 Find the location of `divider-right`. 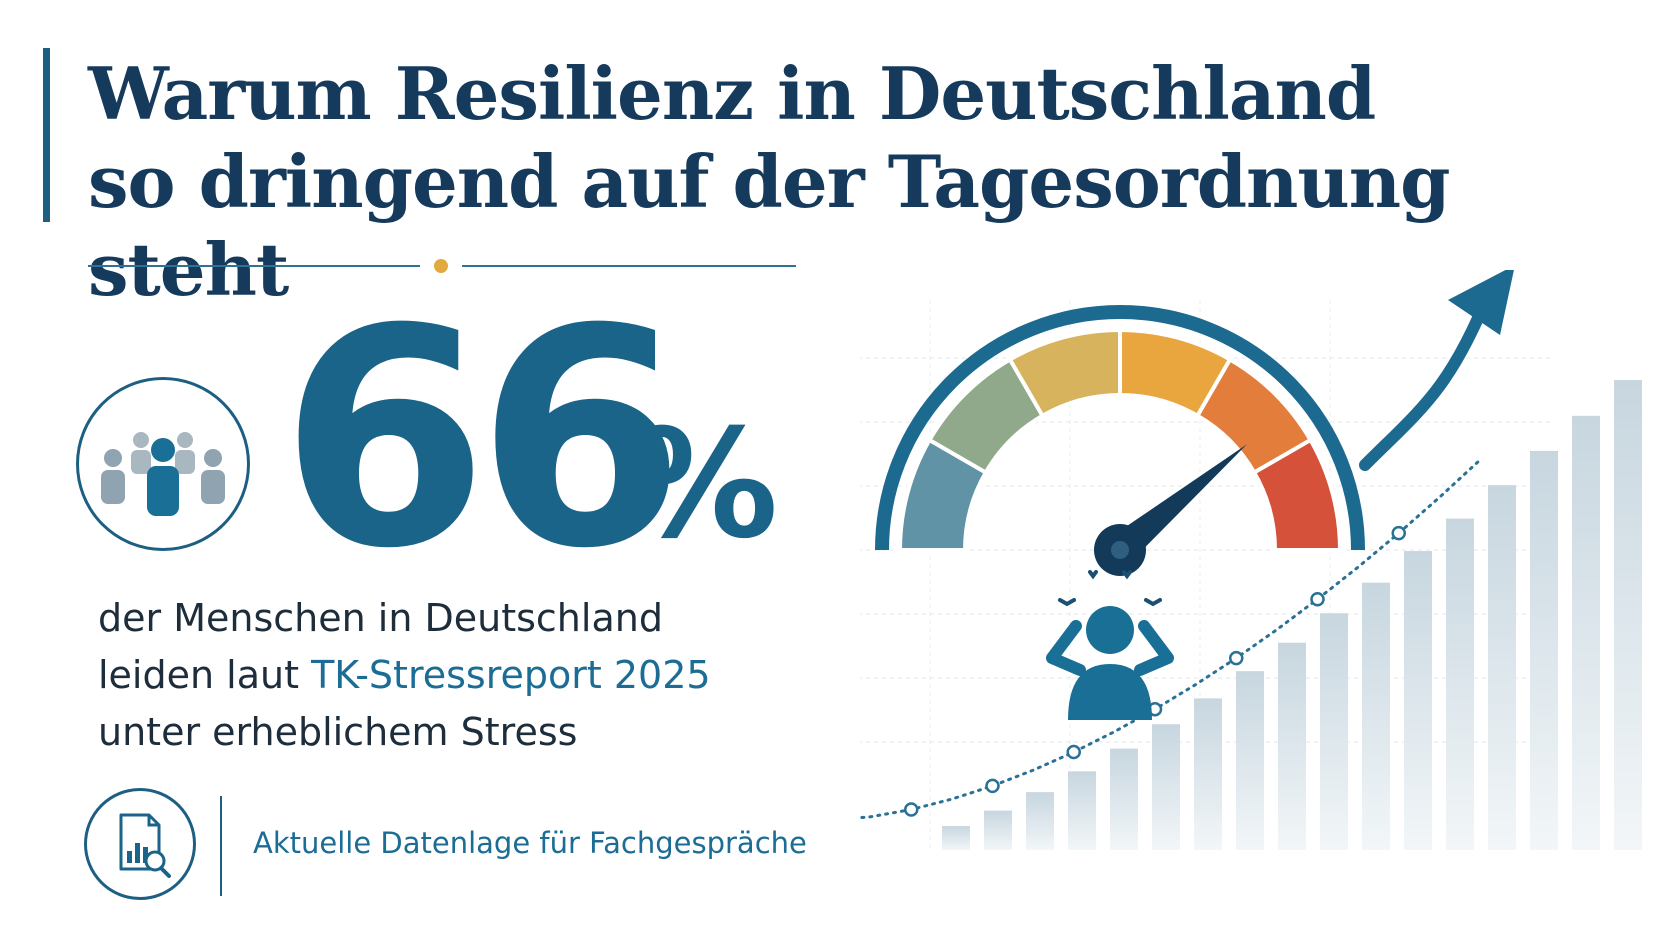

divider-right is located at coordinates (629, 266).